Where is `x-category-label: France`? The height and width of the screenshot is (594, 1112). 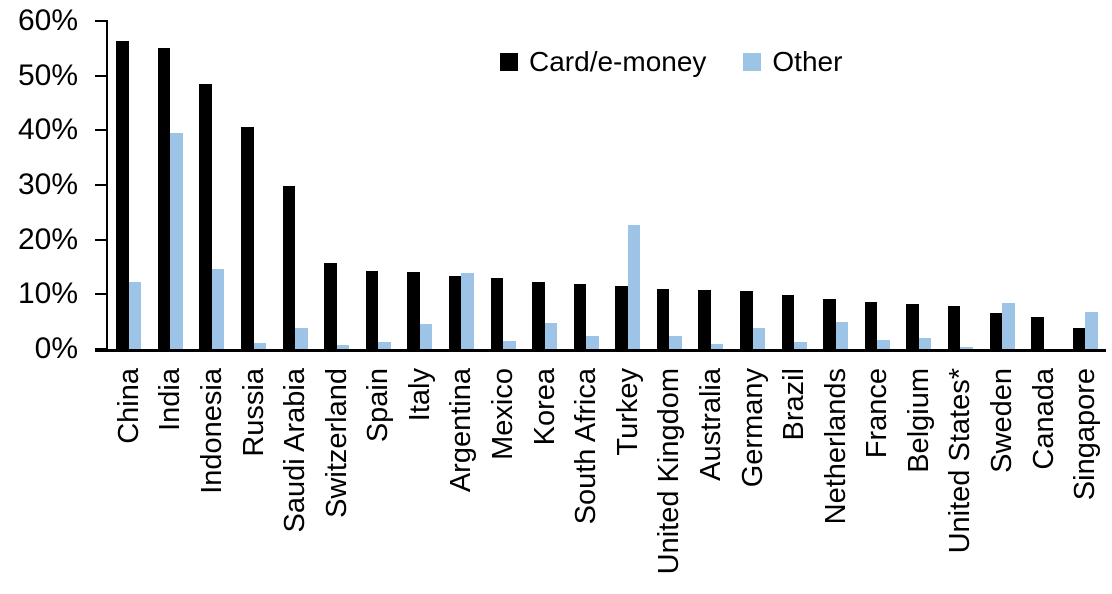 x-category-label: France is located at coordinates (877, 413).